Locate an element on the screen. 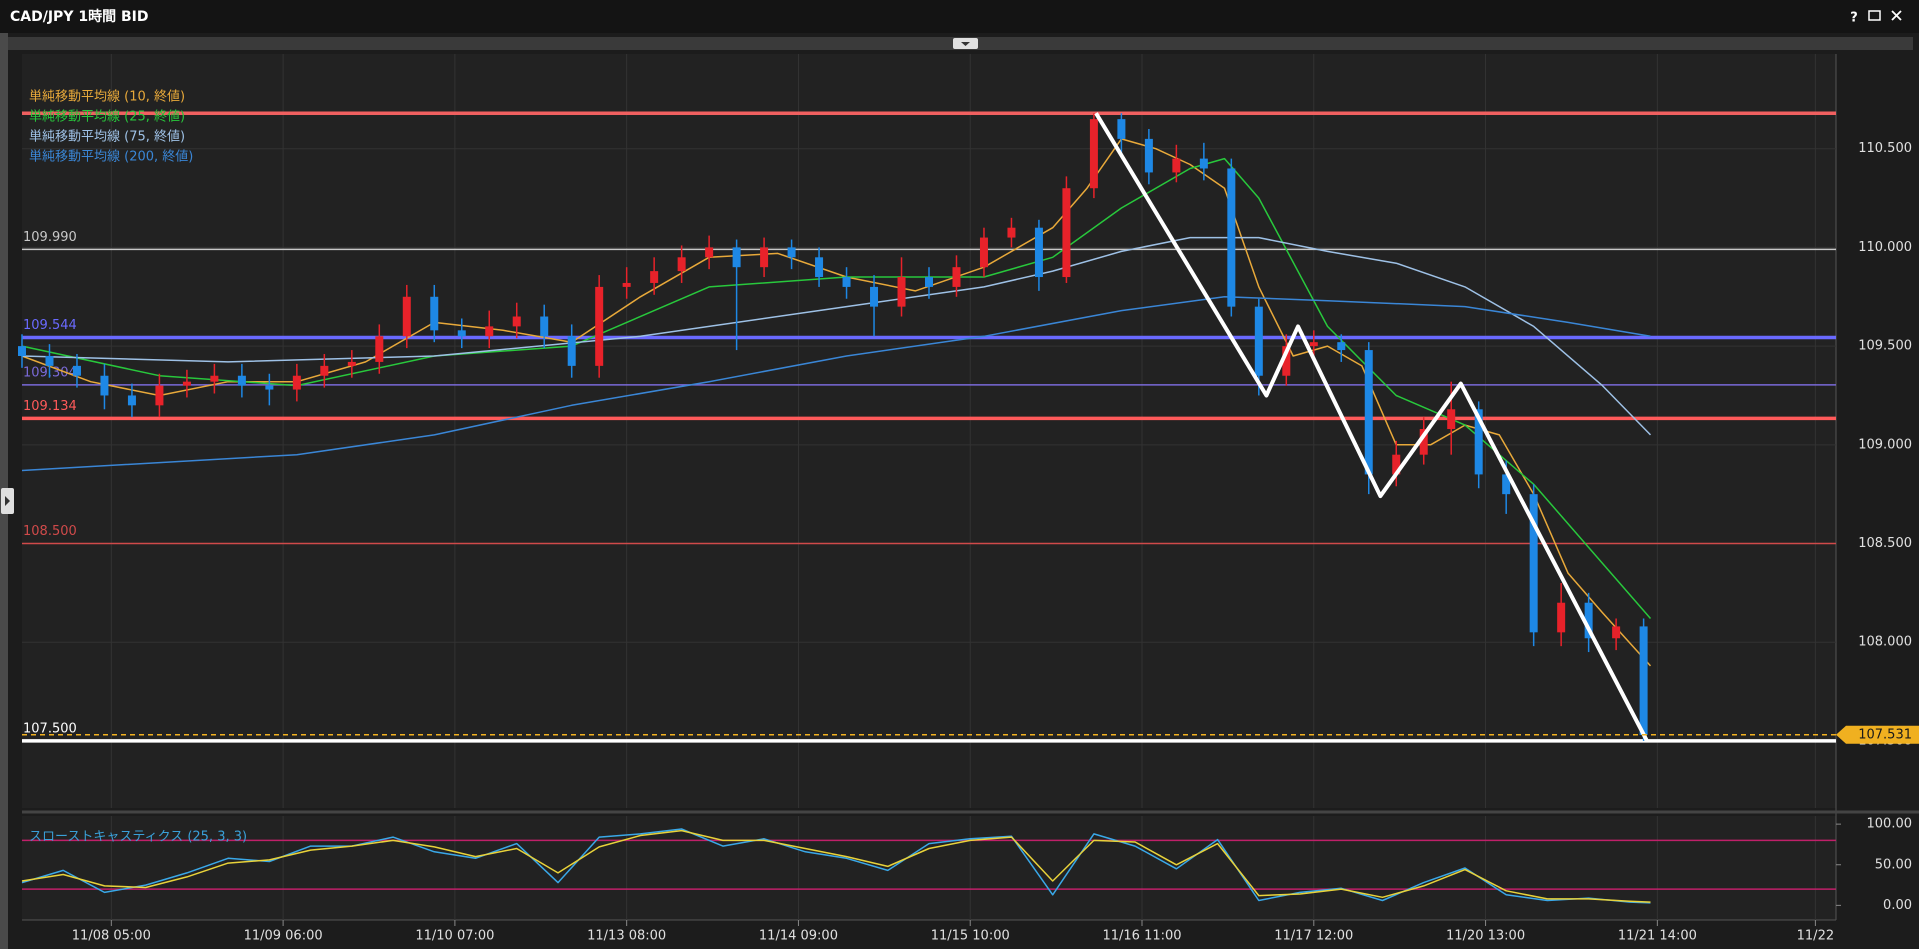  x-tick-label: 11/21 14:00 is located at coordinates (1657, 936).